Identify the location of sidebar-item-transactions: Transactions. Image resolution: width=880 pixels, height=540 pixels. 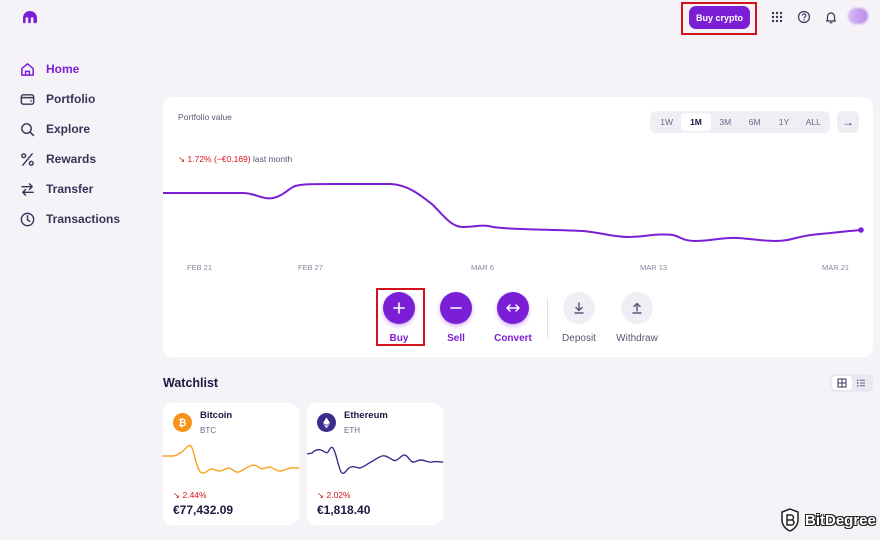
(88, 219).